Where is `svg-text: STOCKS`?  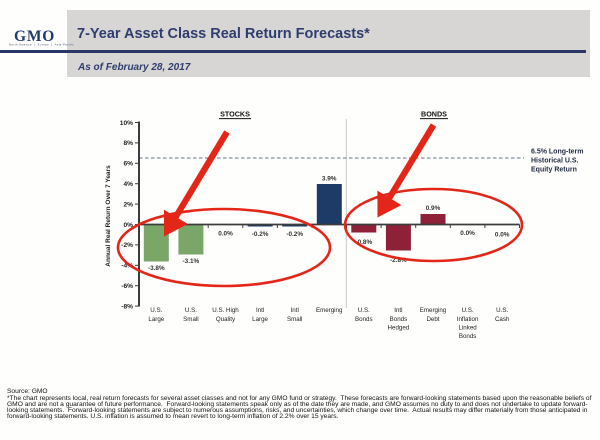
svg-text: STOCKS is located at coordinates (235, 114).